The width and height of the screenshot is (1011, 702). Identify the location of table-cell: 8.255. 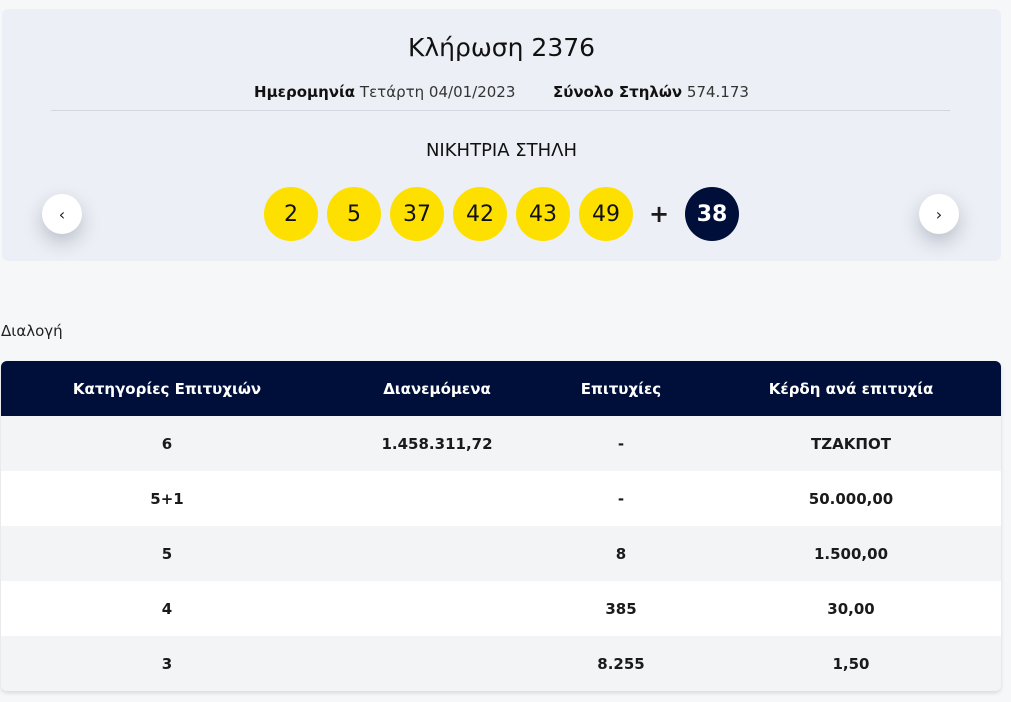
(621, 663).